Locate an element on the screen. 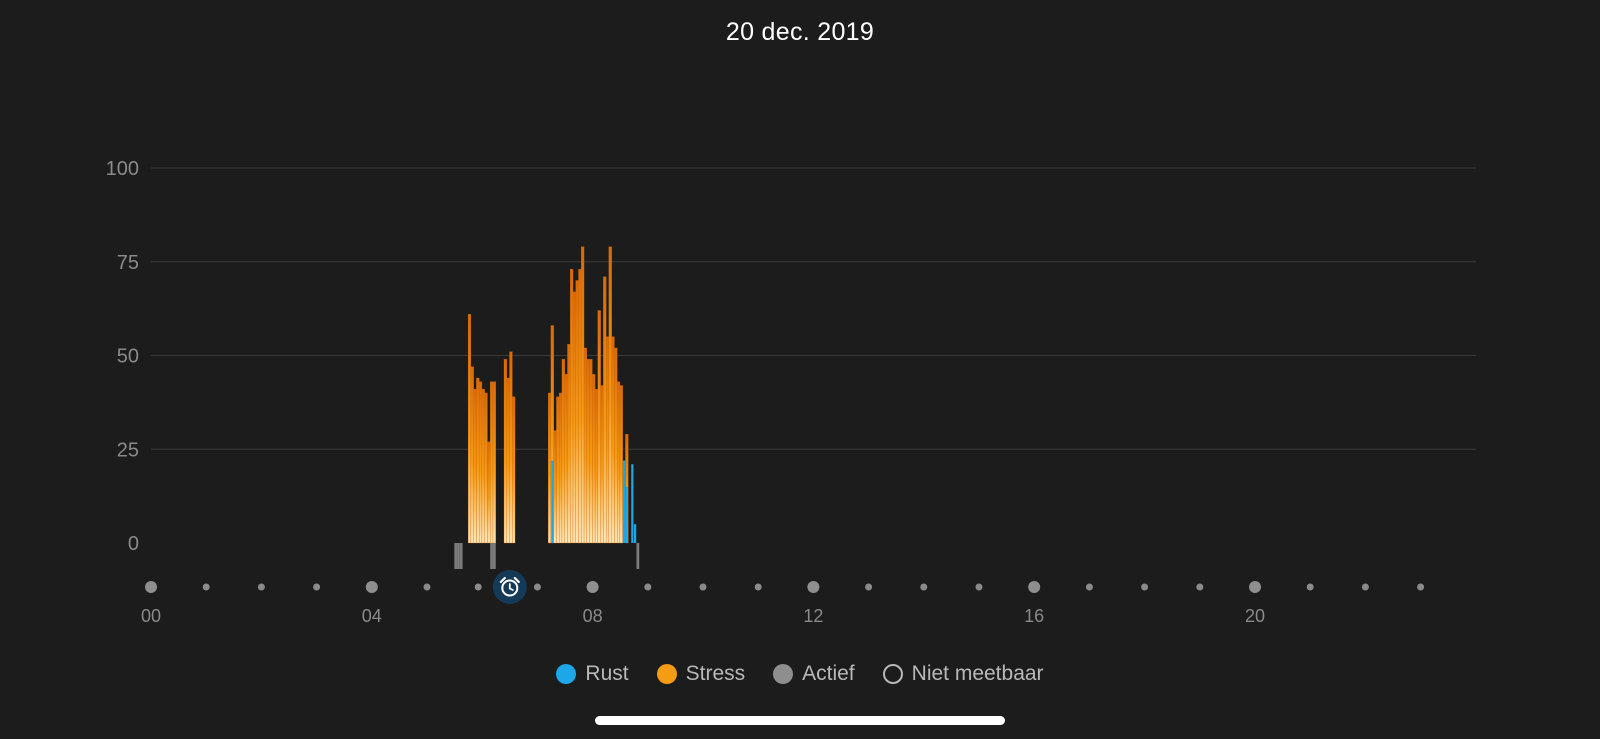 The height and width of the screenshot is (739, 1600). alarm-clock-icon is located at coordinates (509, 586).